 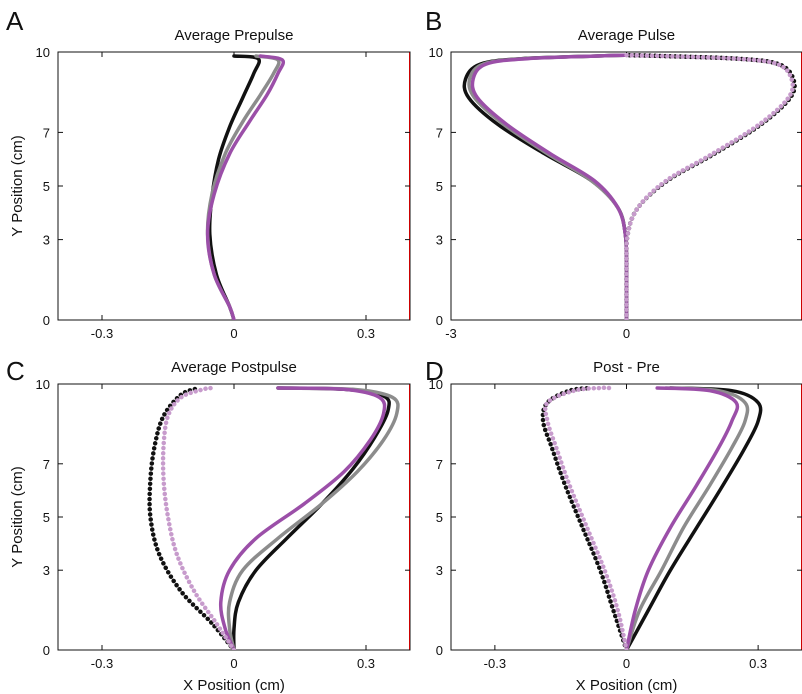 What do you see at coordinates (234, 35) in the screenshot?
I see `chart-title: Average Prepulse` at bounding box center [234, 35].